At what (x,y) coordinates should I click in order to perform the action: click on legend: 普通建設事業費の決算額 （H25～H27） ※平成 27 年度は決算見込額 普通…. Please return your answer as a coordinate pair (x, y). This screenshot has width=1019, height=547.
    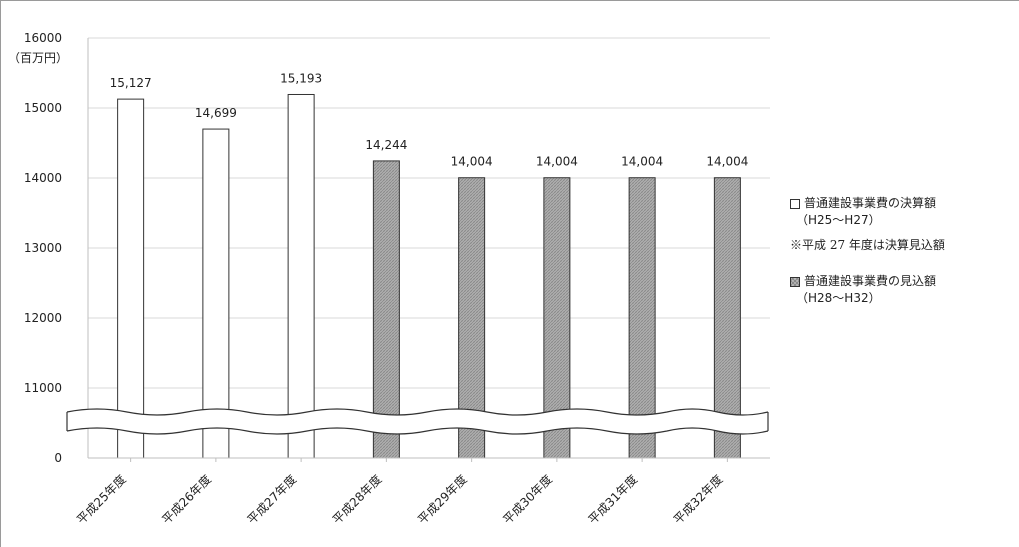
    Looking at the image, I should click on (902, 251).